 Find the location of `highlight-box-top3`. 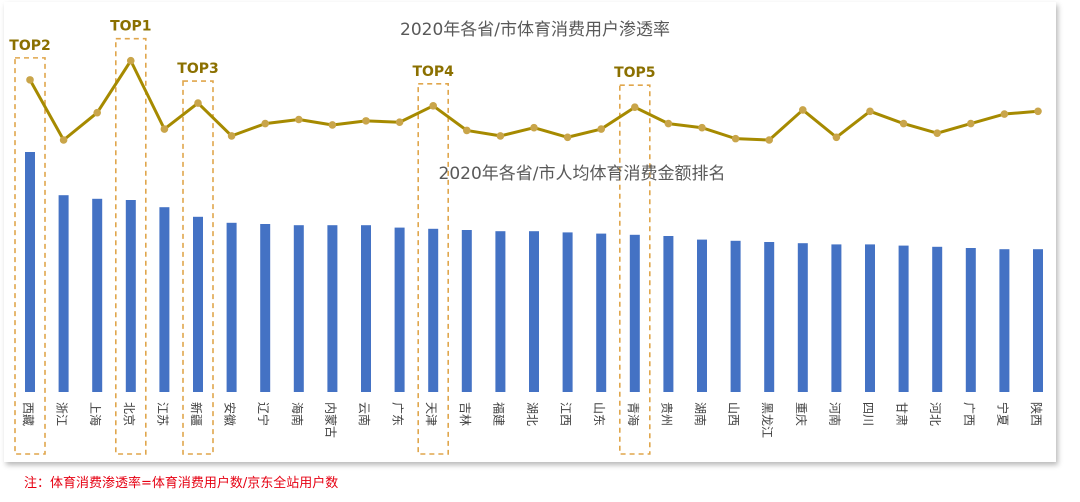

highlight-box-top3 is located at coordinates (198, 267).